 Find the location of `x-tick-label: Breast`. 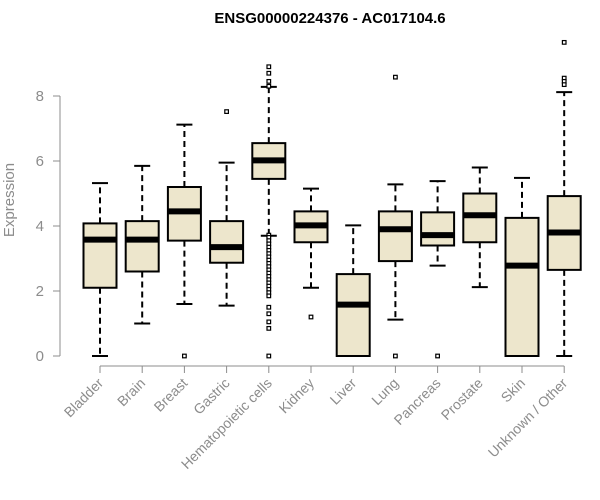

x-tick-label: Breast is located at coordinates (171, 395).